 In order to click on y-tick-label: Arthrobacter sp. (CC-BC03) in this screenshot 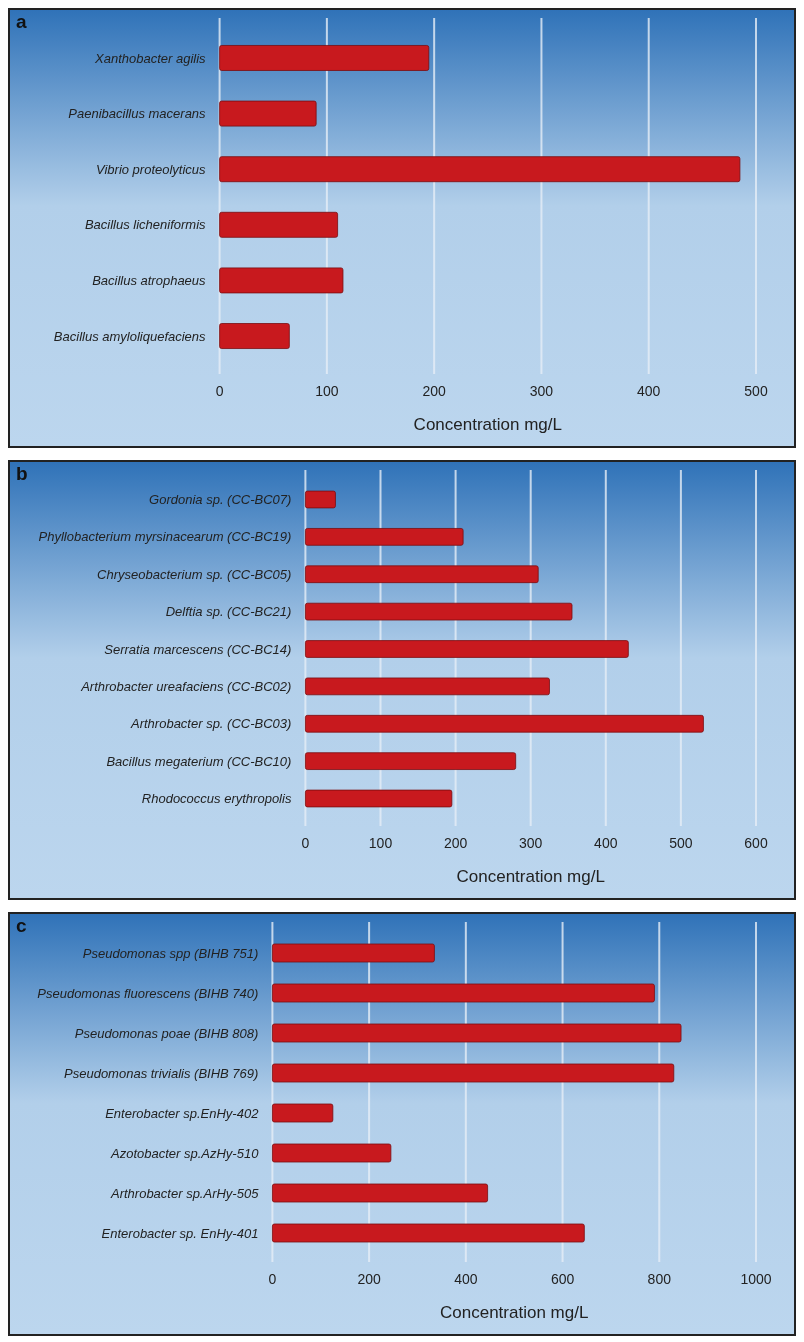, I will do `click(211, 724)`.